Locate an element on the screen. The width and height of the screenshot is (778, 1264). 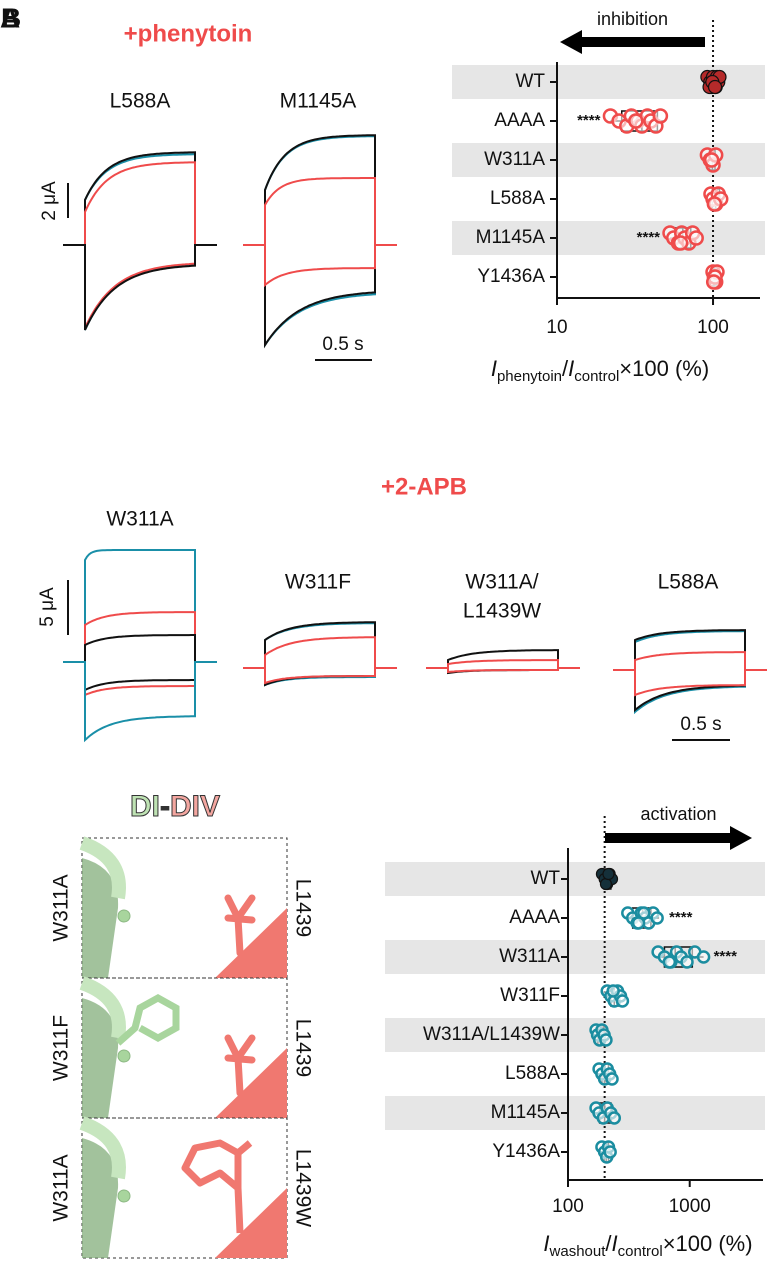
x-axis-label: Iwashout/Icontrol×100 (%) is located at coordinates (647, 1245).